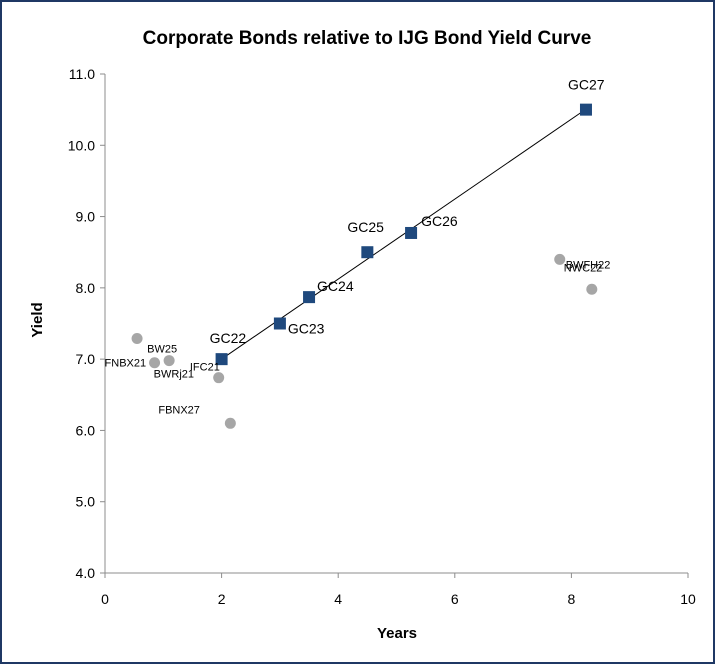 Image resolution: width=715 pixels, height=666 pixels. What do you see at coordinates (174, 375) in the screenshot?
I see `data-label-bwrj21: BWRj21` at bounding box center [174, 375].